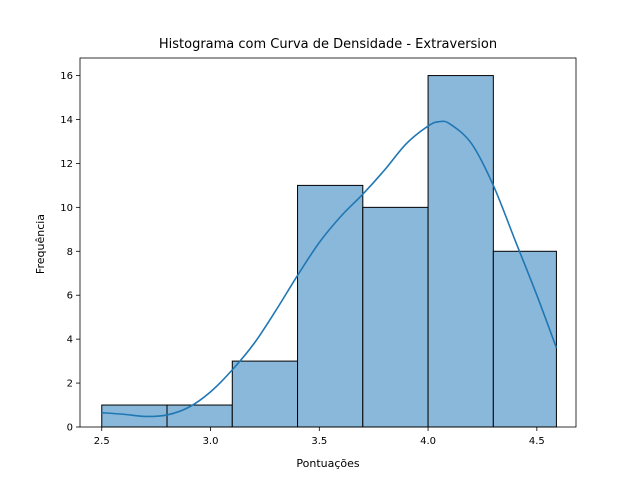  I want to click on y-tick-label: 8, so click(70, 252).